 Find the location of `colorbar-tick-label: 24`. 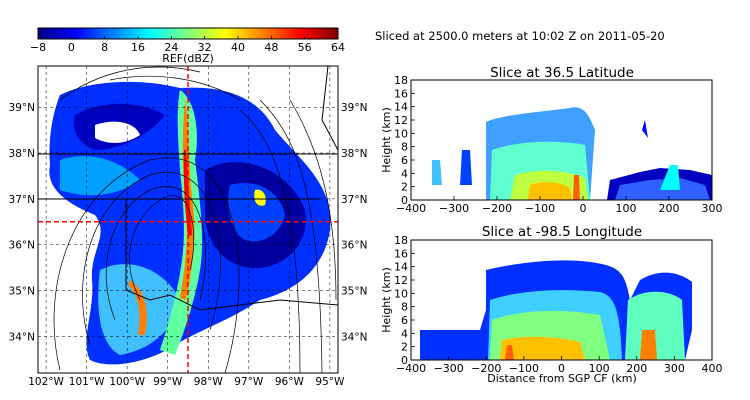

colorbar-tick-label: 24 is located at coordinates (171, 47).